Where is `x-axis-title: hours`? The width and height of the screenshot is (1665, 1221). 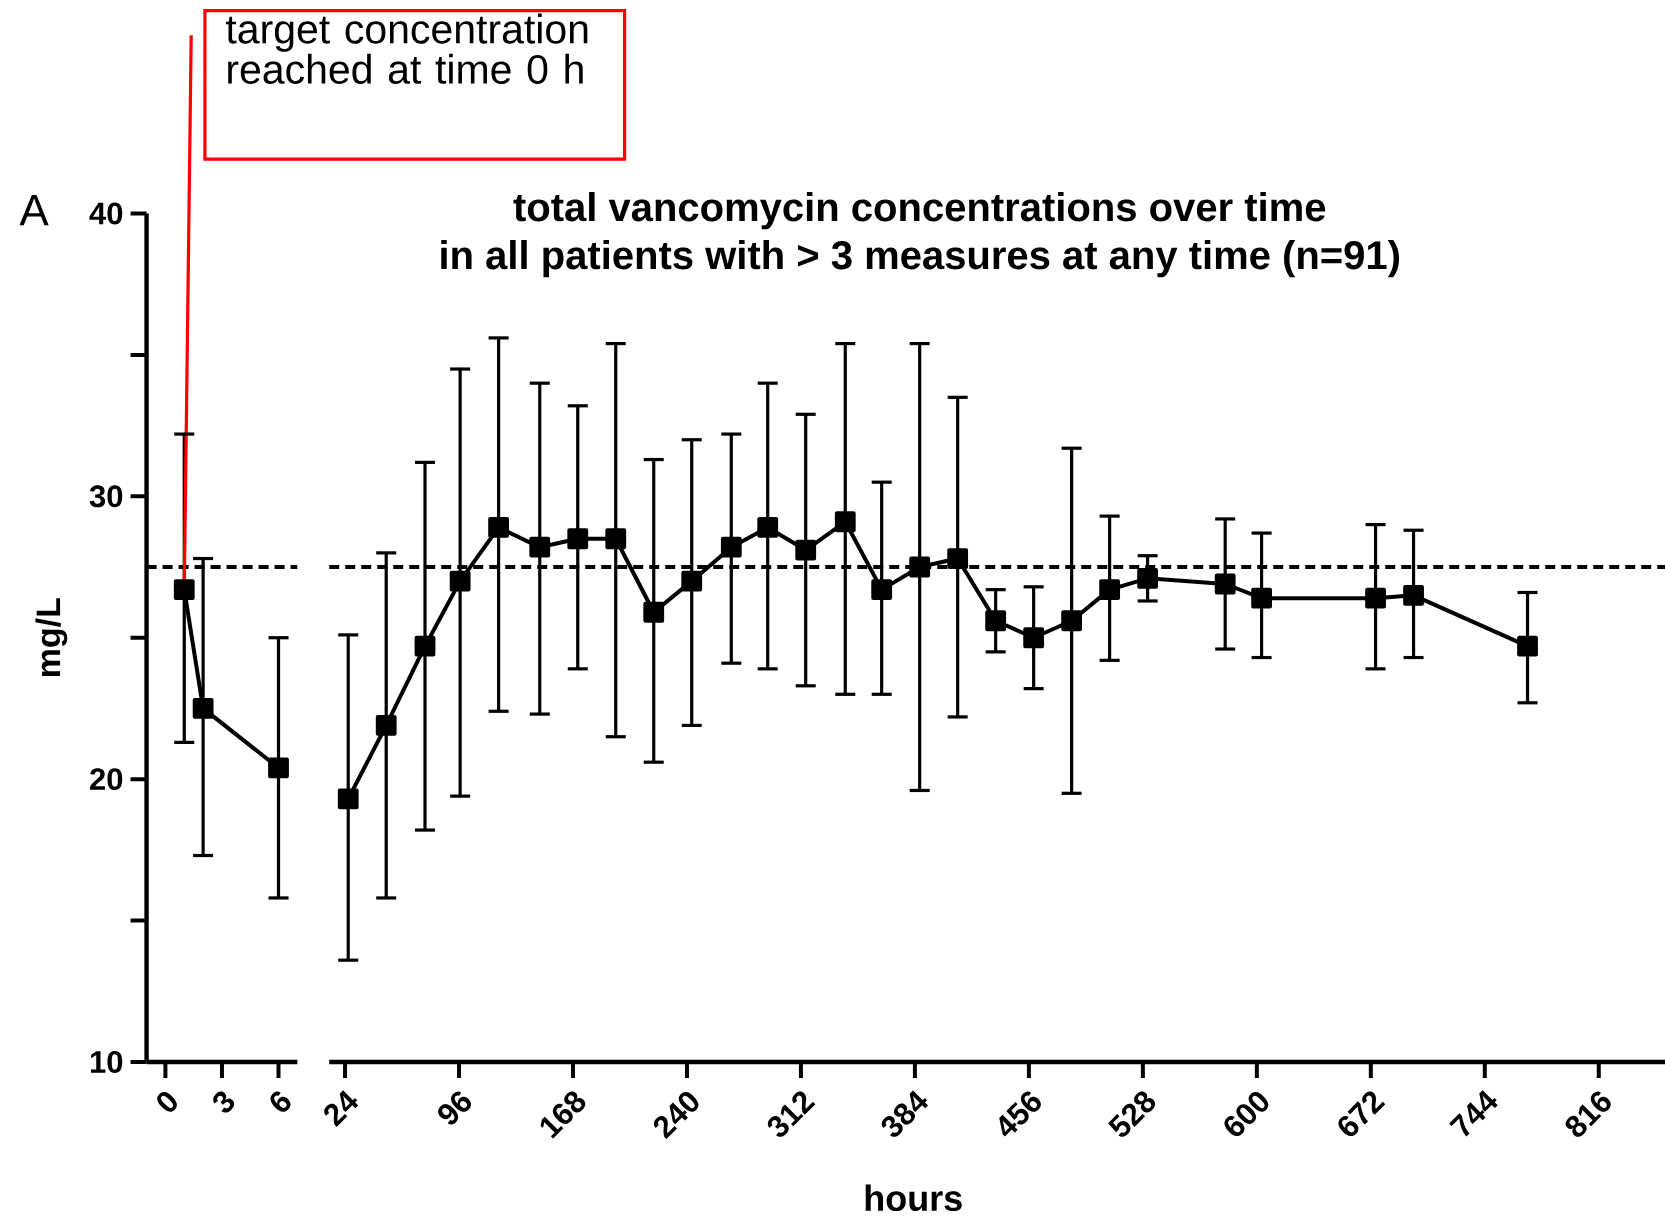 x-axis-title: hours is located at coordinates (913, 1198).